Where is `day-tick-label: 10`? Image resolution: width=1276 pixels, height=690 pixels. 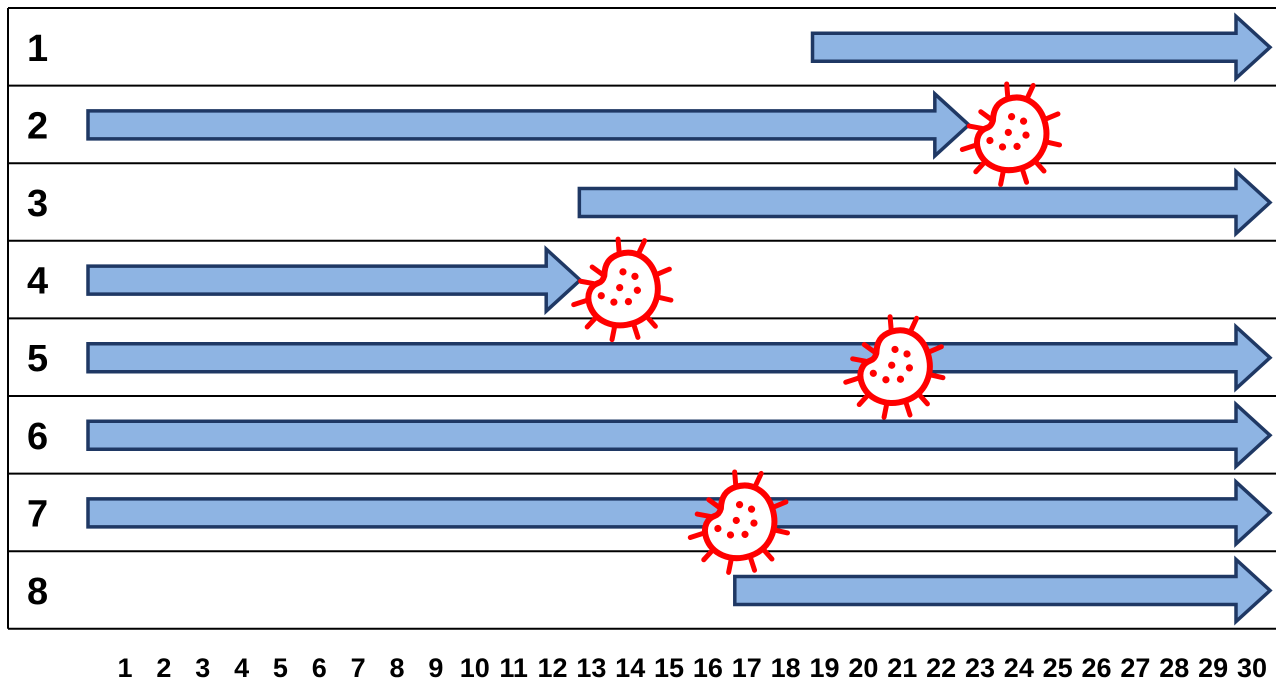 day-tick-label: 10 is located at coordinates (475, 668).